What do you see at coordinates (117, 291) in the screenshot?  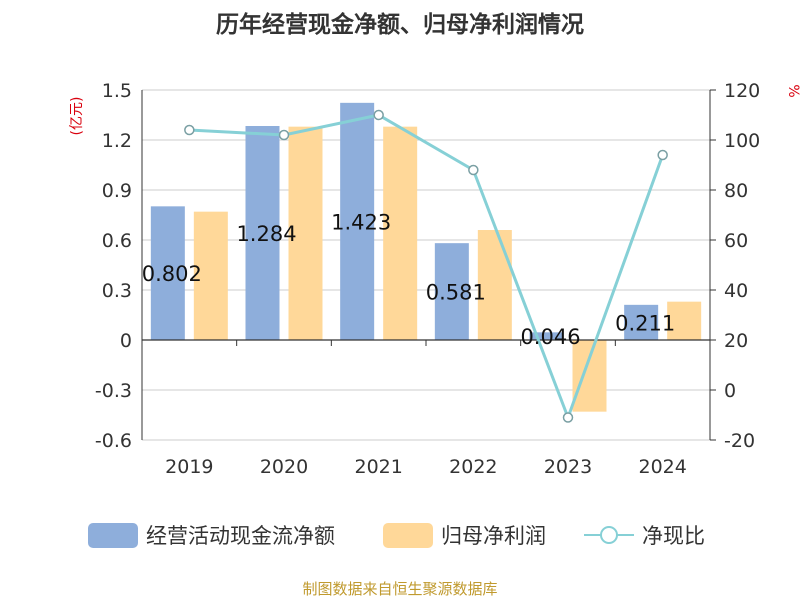 I see `left-tick-label: 0.3` at bounding box center [117, 291].